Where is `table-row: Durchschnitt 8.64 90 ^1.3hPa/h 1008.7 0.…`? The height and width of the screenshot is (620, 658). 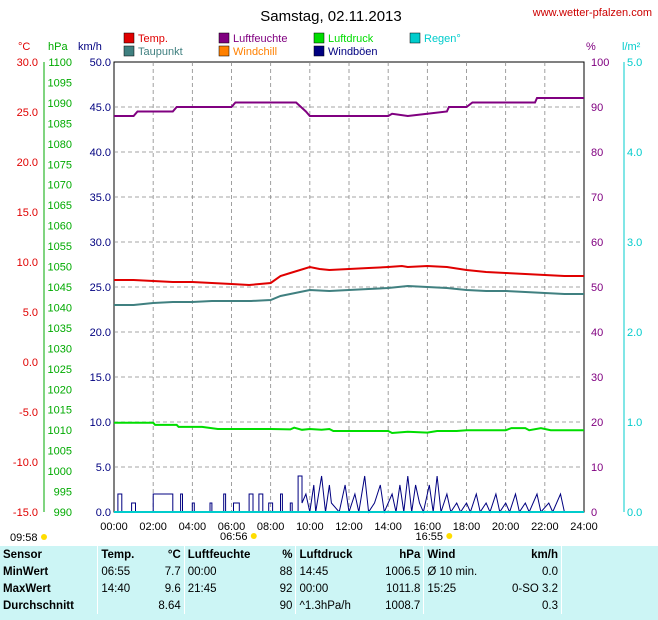
table-row: Durchschnitt 8.64 90 ^1.3hPa/h 1008.7 0.… is located at coordinates (329, 605).